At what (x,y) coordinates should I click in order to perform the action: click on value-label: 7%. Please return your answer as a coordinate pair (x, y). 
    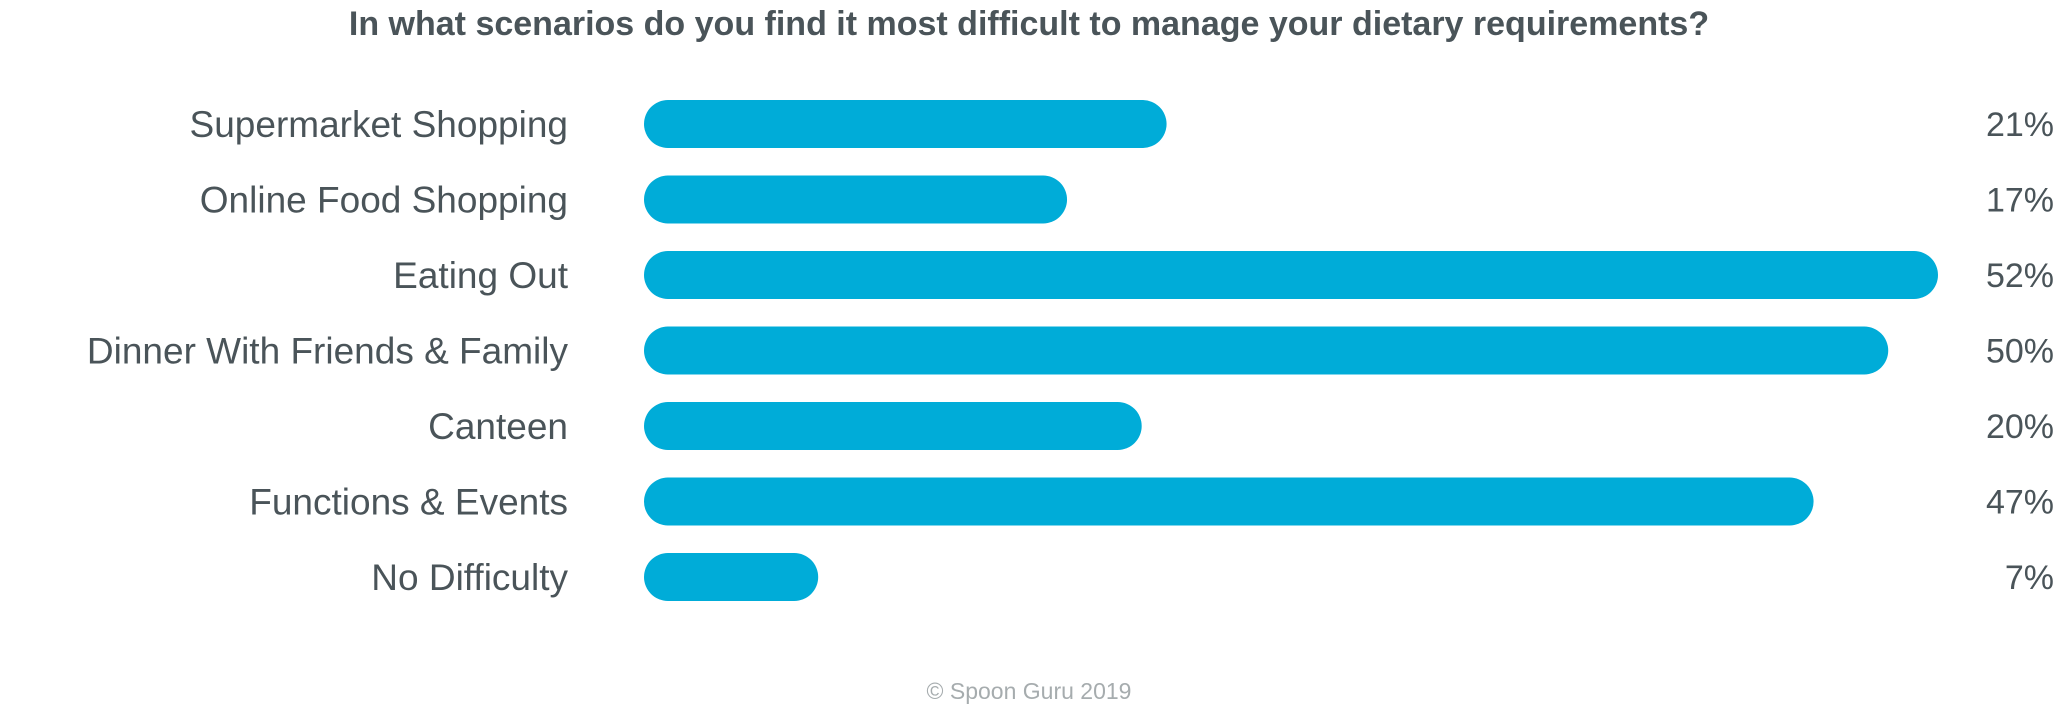
    Looking at the image, I should click on (2029, 578).